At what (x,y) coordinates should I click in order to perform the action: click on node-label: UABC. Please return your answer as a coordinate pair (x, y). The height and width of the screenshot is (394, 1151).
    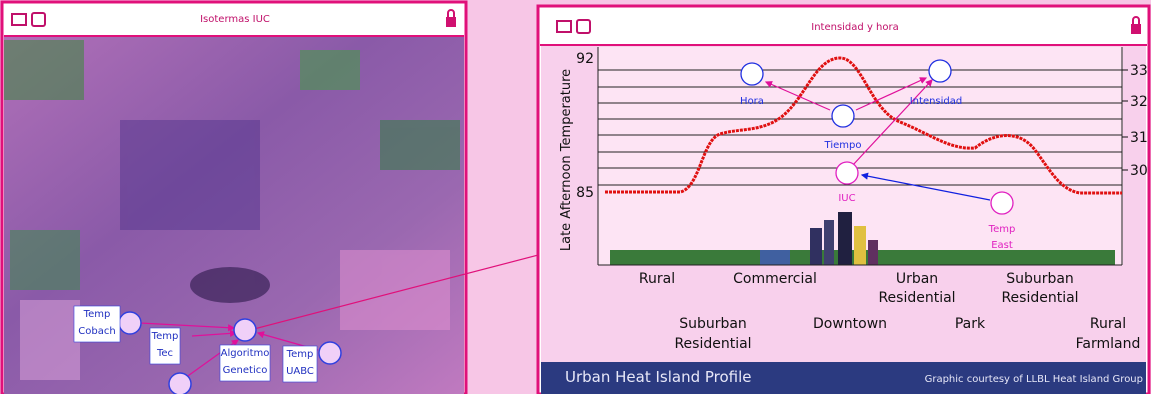
    Looking at the image, I should click on (300, 371).